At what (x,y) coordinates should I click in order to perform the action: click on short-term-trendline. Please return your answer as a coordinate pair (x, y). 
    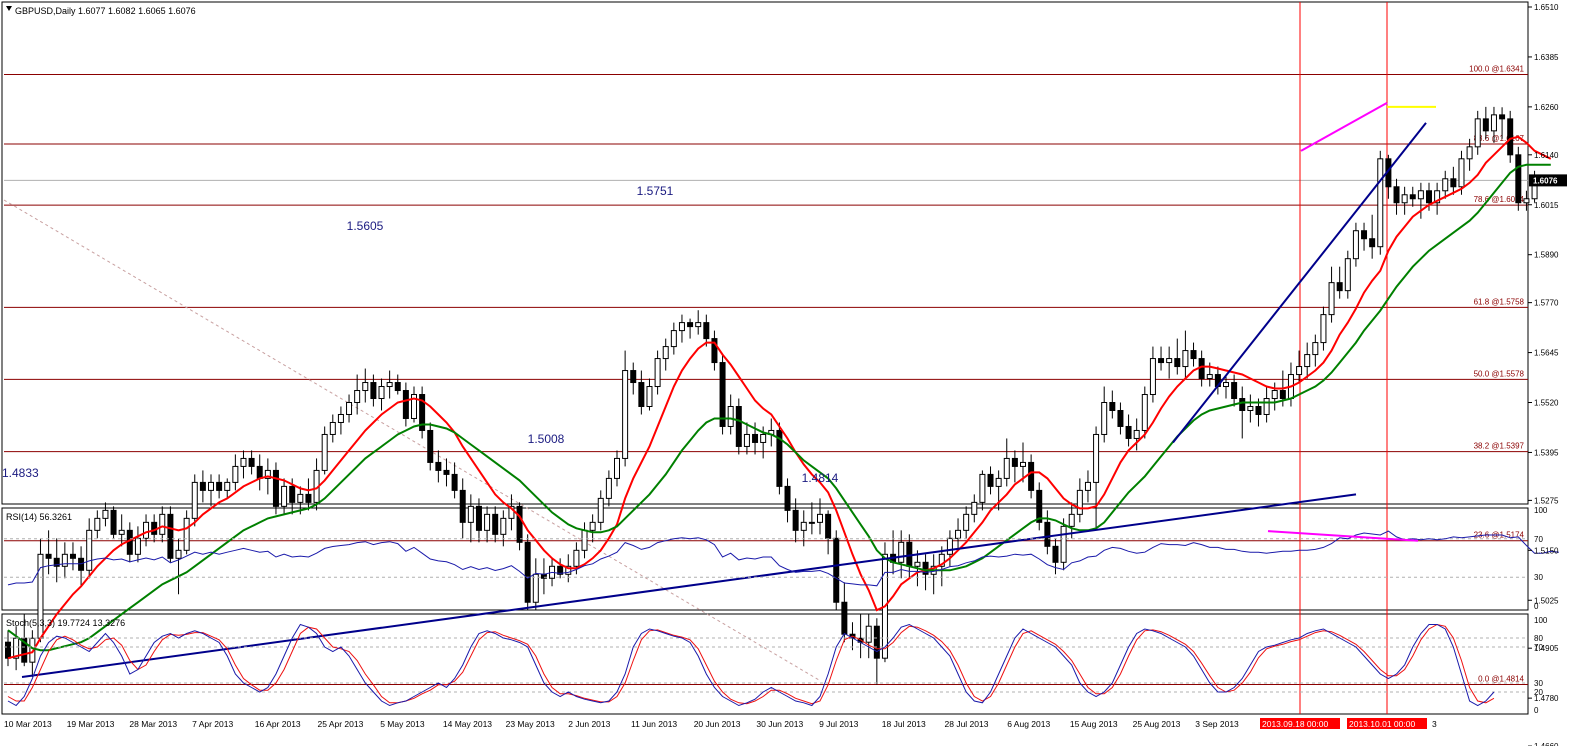
    Looking at the image, I should click on (1299, 283).